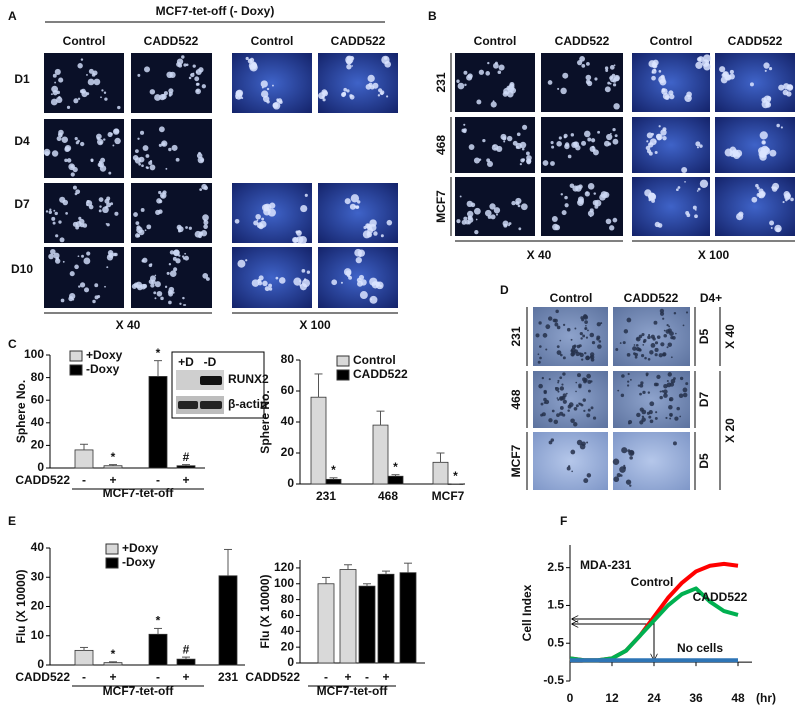 The image size is (800, 706). I want to click on magnification: X 100, so click(315, 325).